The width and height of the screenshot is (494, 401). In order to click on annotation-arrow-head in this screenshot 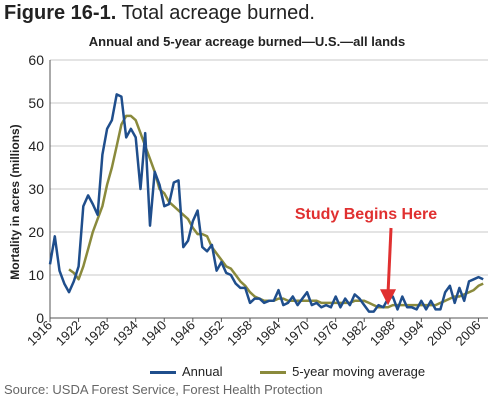, I will do `click(388, 297)`.